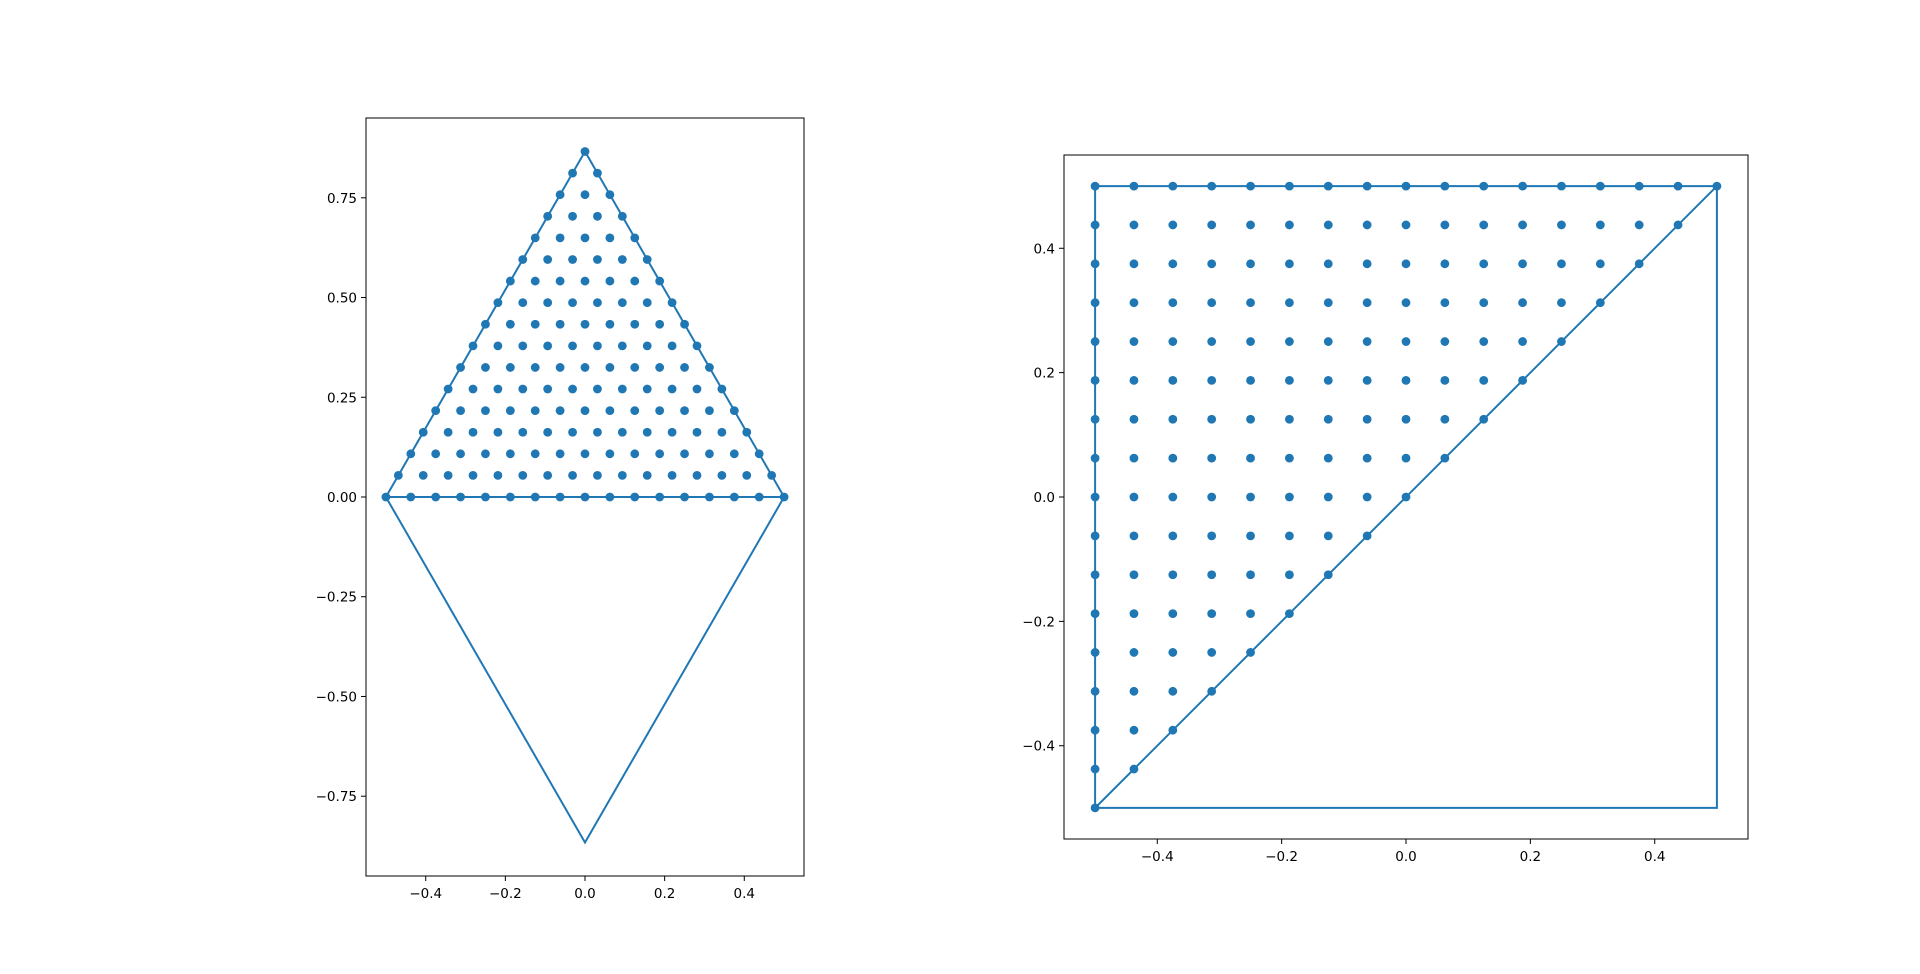 The image size is (1920, 974). What do you see at coordinates (1044, 374) in the screenshot?
I see `y-tick-label: 0.2` at bounding box center [1044, 374].